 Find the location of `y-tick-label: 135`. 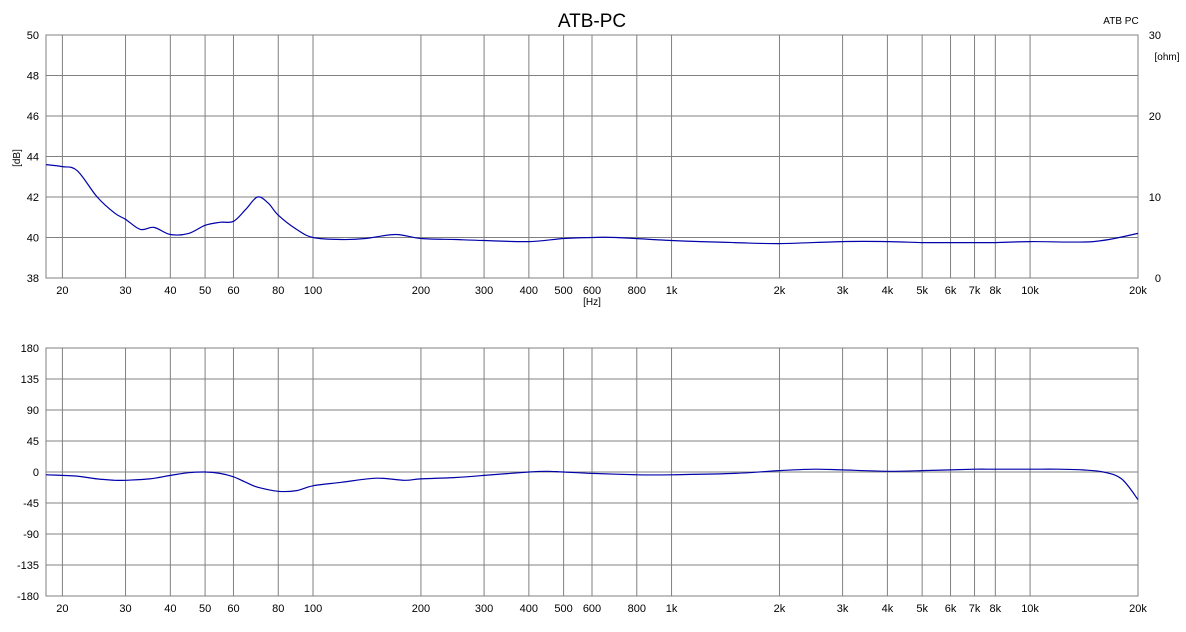

y-tick-label: 135 is located at coordinates (30, 380).